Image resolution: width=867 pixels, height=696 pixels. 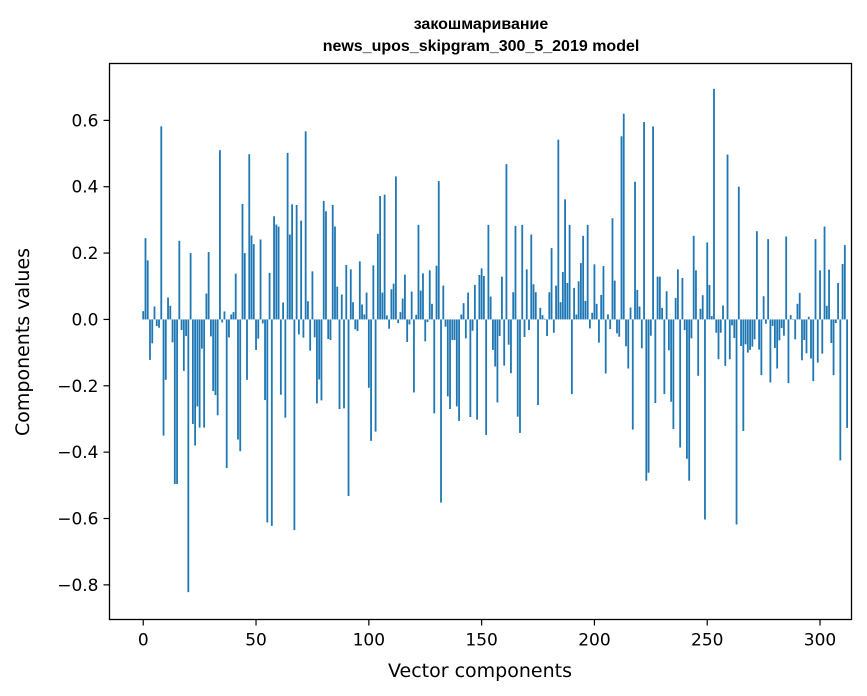 What do you see at coordinates (84, 320) in the screenshot?
I see `y-tick-label: 0.0` at bounding box center [84, 320].